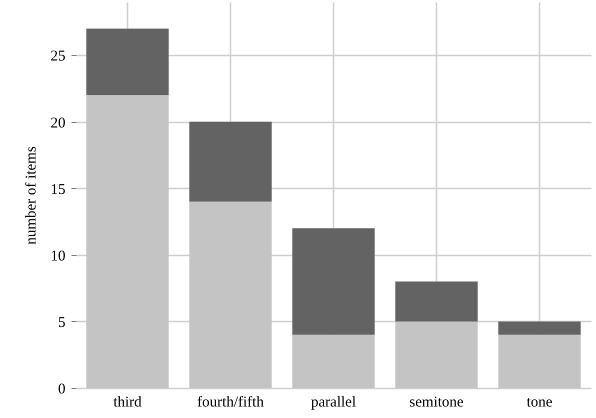  What do you see at coordinates (58, 190) in the screenshot?
I see `y-tick-label: 15` at bounding box center [58, 190].